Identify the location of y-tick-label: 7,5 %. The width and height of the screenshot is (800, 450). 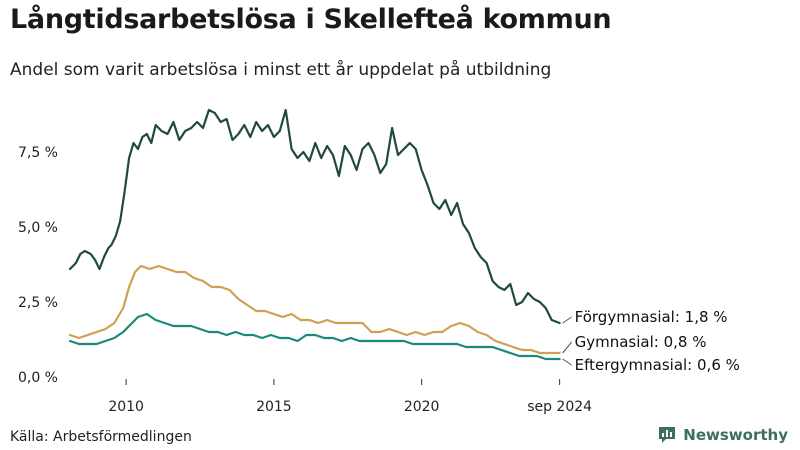
(38, 153).